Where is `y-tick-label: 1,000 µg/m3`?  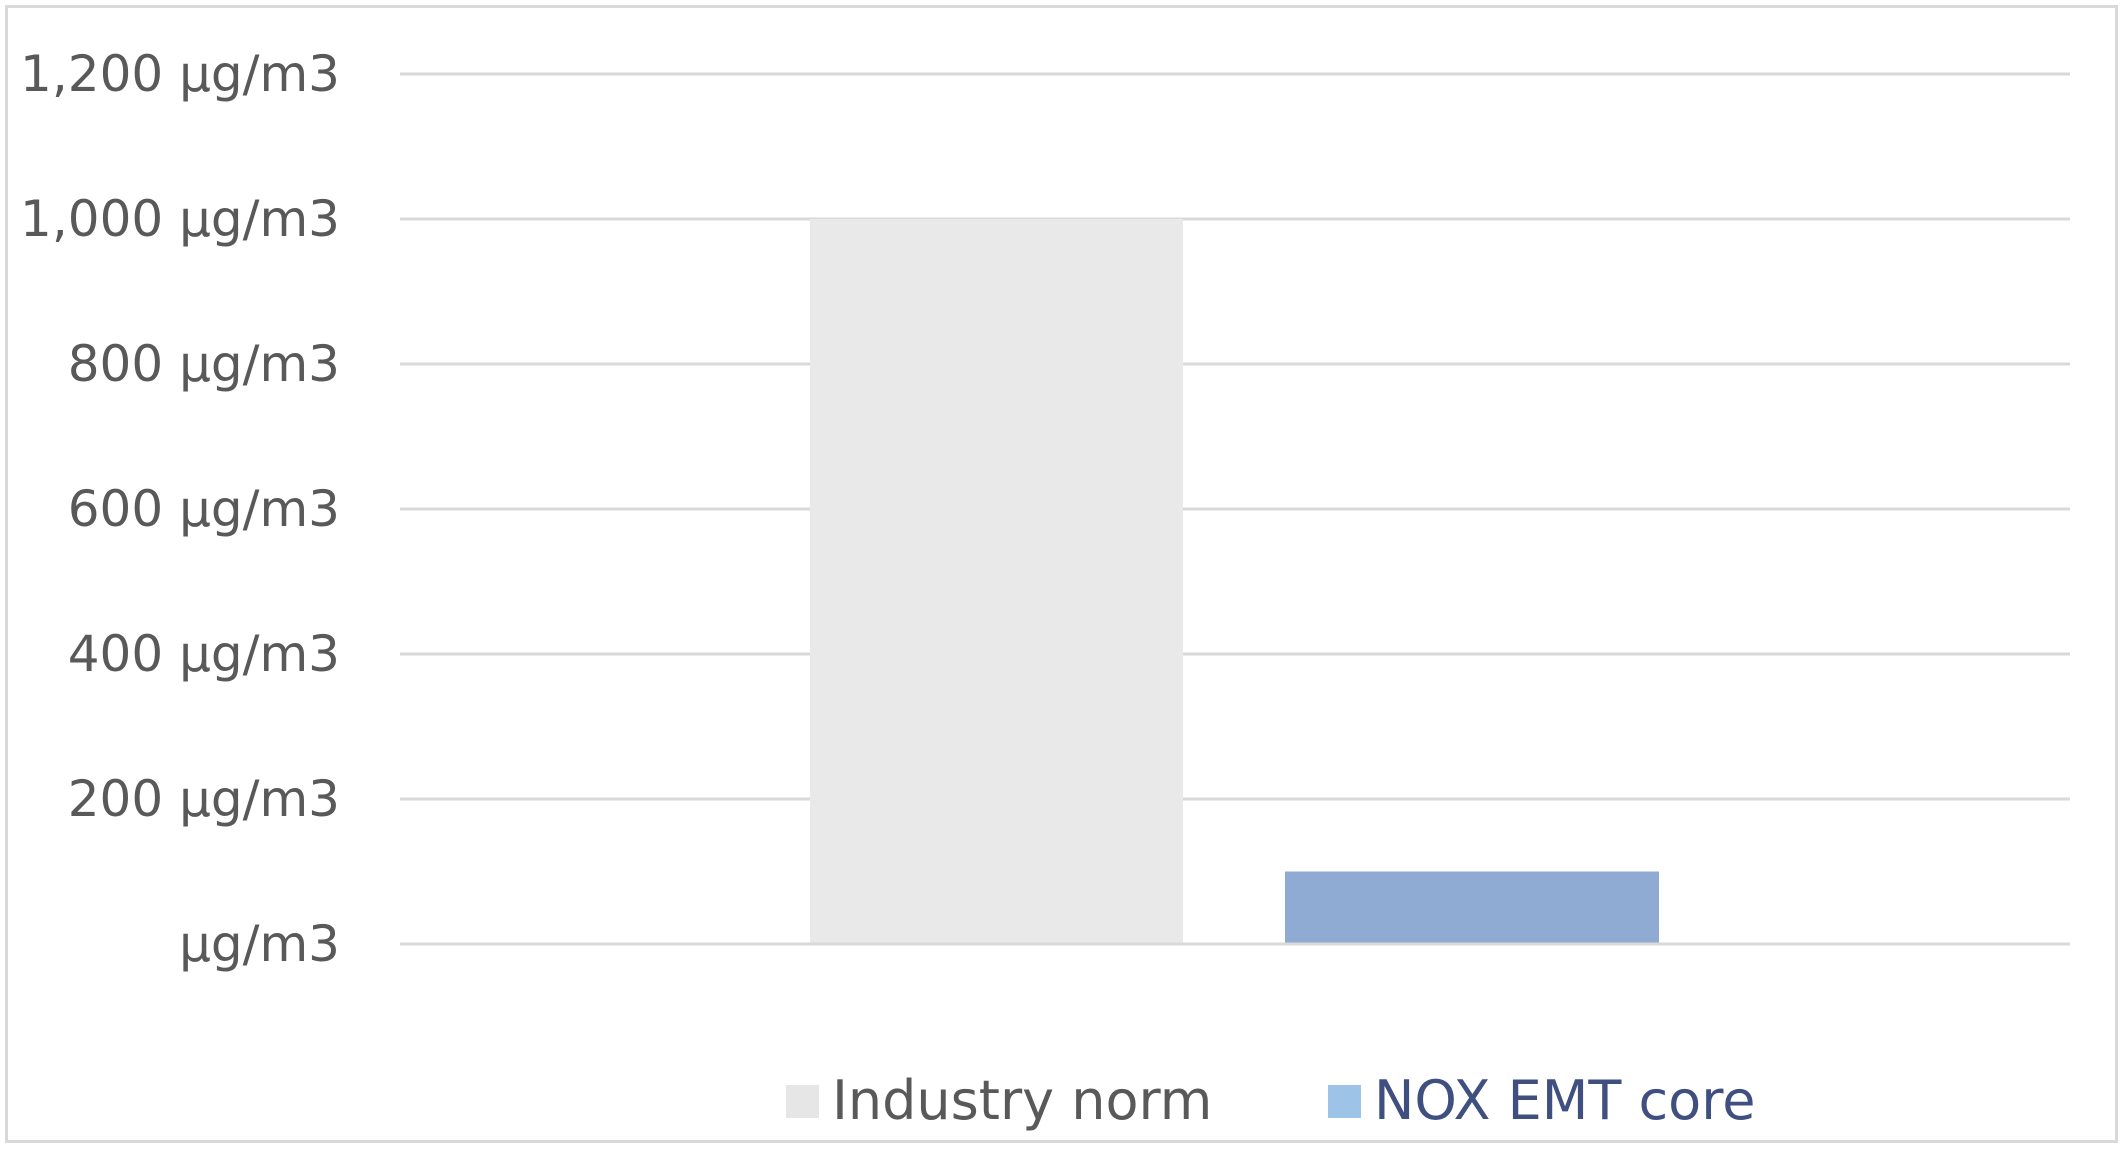 y-tick-label: 1,000 µg/m3 is located at coordinates (180, 219).